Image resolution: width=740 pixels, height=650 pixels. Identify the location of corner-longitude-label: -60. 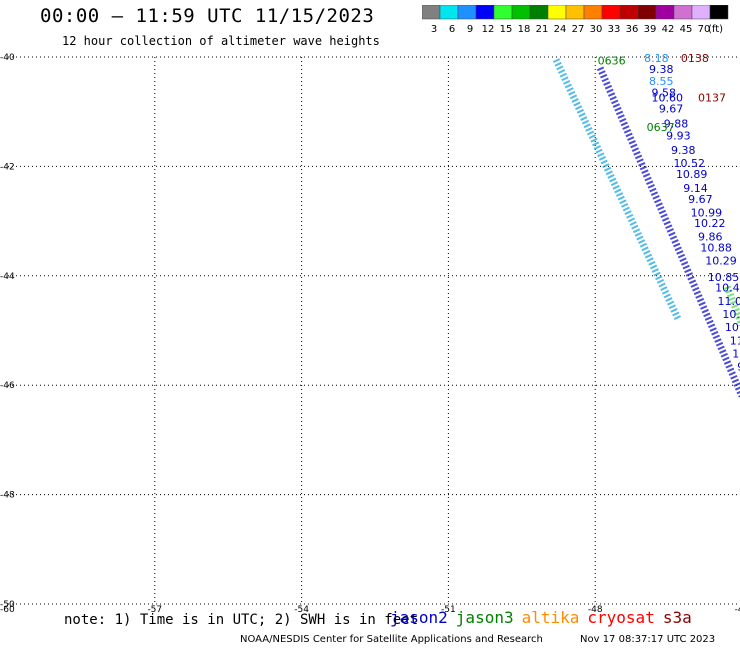
(7, 608).